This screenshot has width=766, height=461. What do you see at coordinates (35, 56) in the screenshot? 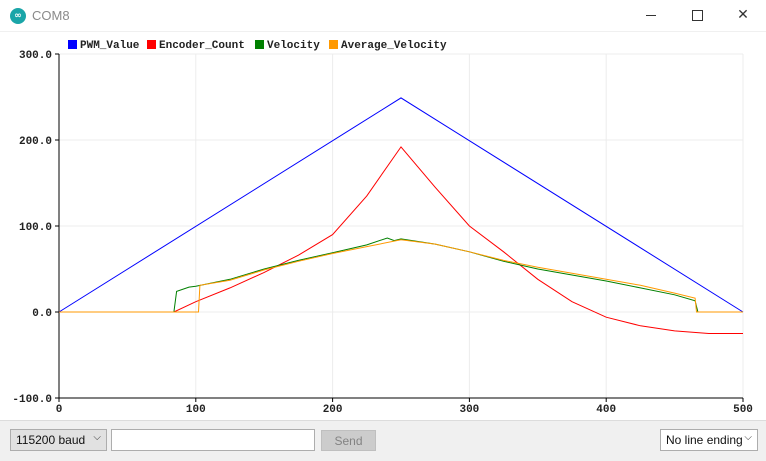
I see `y-tick-label: 300.0` at bounding box center [35, 56].